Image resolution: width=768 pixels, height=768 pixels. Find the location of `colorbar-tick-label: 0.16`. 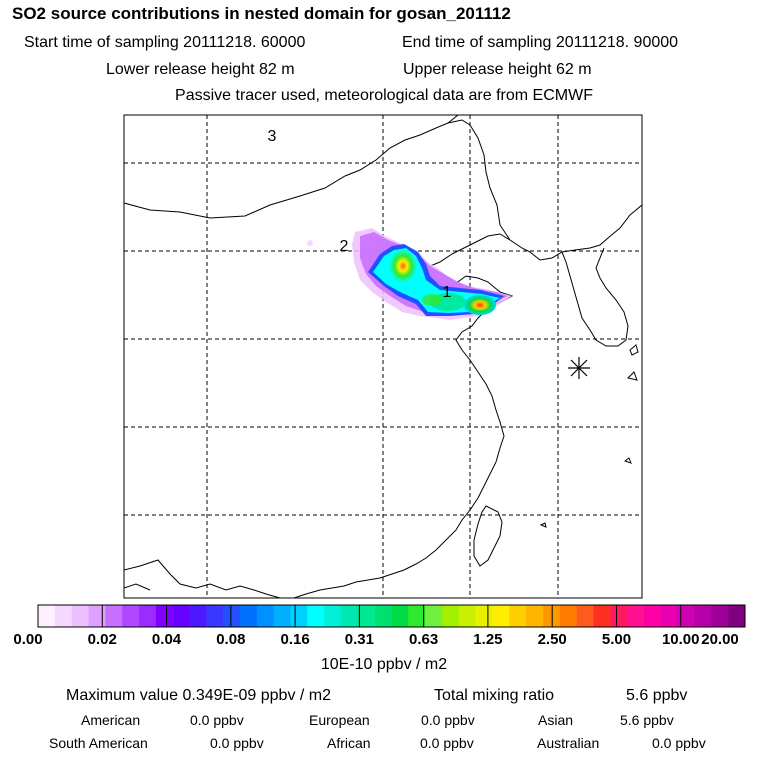

colorbar-tick-label: 0.16 is located at coordinates (295, 639).